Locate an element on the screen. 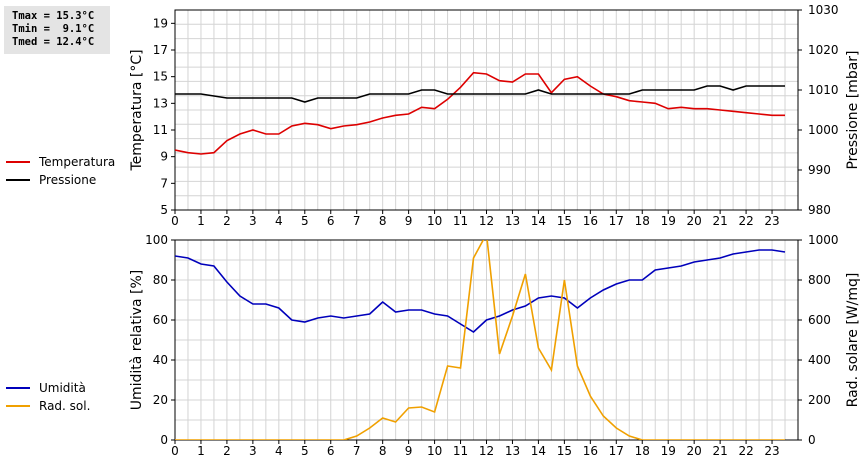  stat-tmed: Tmed = 12.4°C is located at coordinates (53, 42).